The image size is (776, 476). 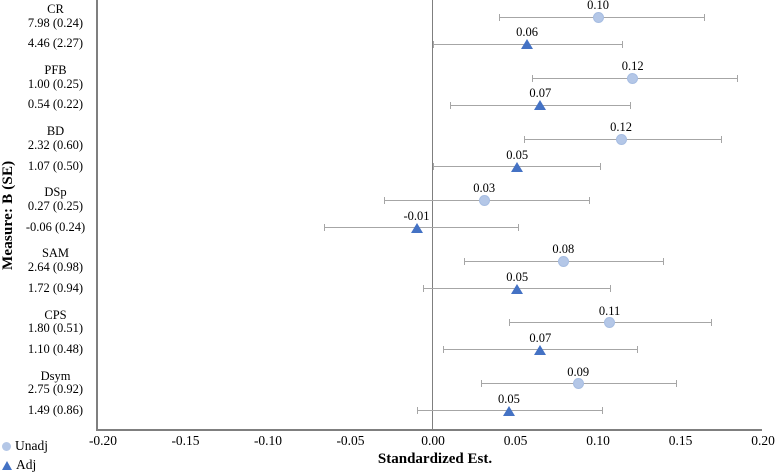 I want to click on measure-b-se-unadj: 0.27 (0.25), so click(x=55, y=205).